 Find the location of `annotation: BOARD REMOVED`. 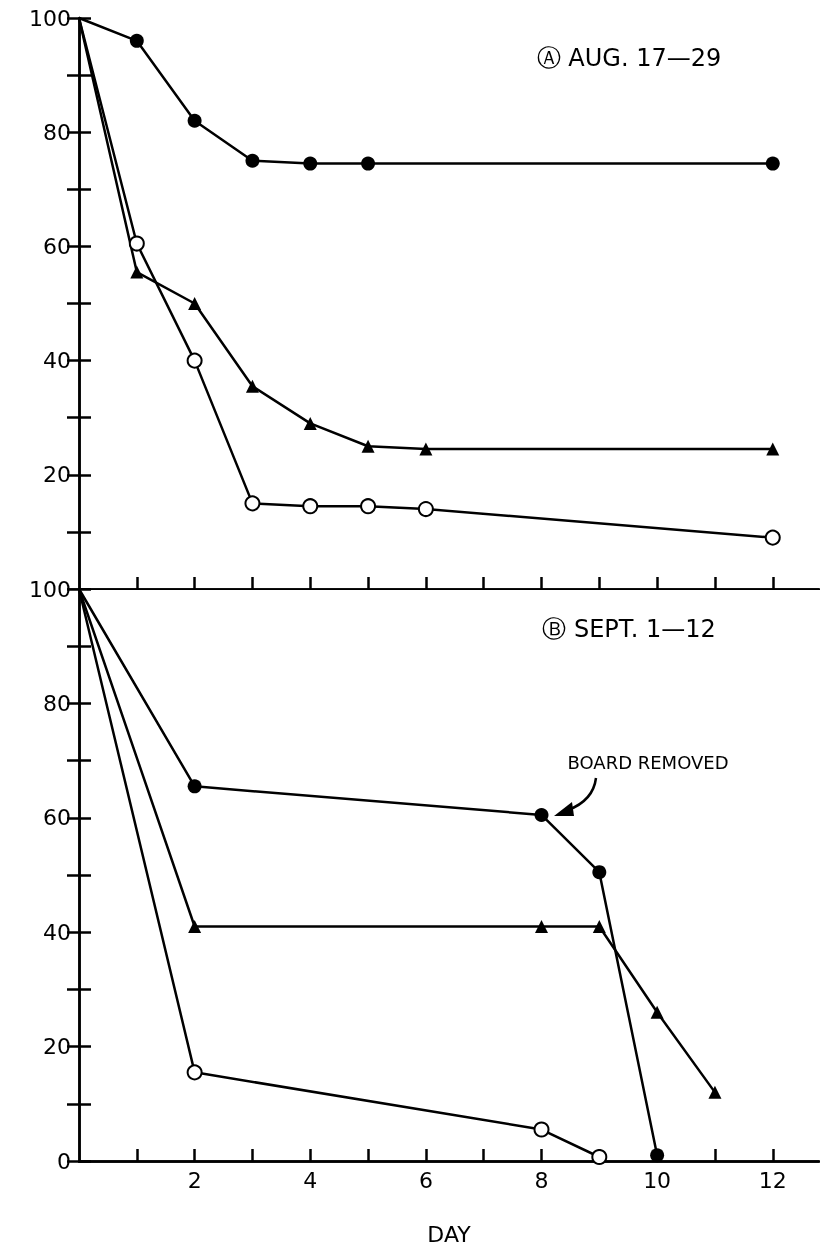

annotation: BOARD REMOVED is located at coordinates (648, 762).